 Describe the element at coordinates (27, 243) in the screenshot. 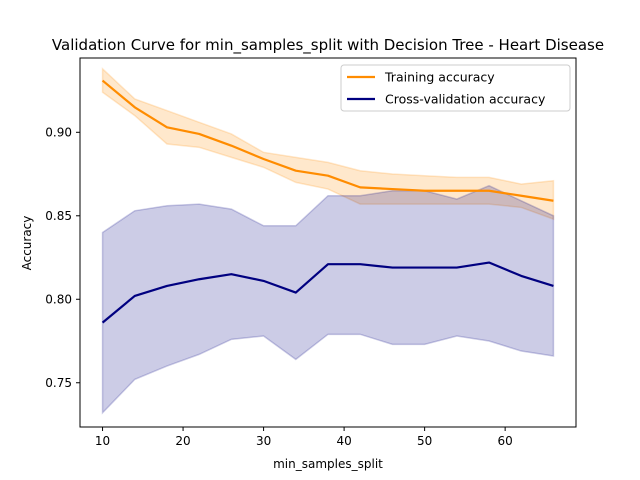

I see `y-axis-label: Accuracy` at that location.